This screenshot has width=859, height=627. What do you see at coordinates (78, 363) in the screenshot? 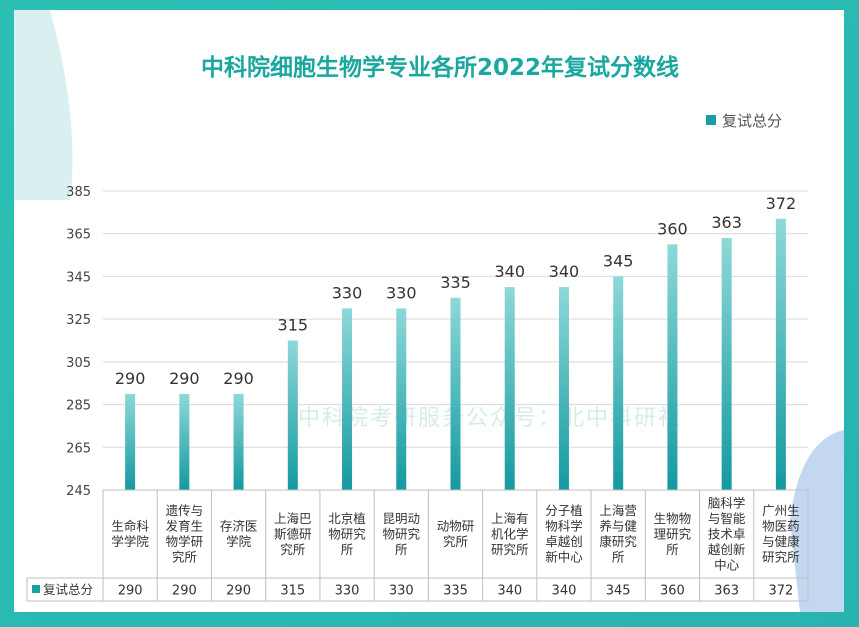
I see `y-tick-label-305: 305` at bounding box center [78, 363].